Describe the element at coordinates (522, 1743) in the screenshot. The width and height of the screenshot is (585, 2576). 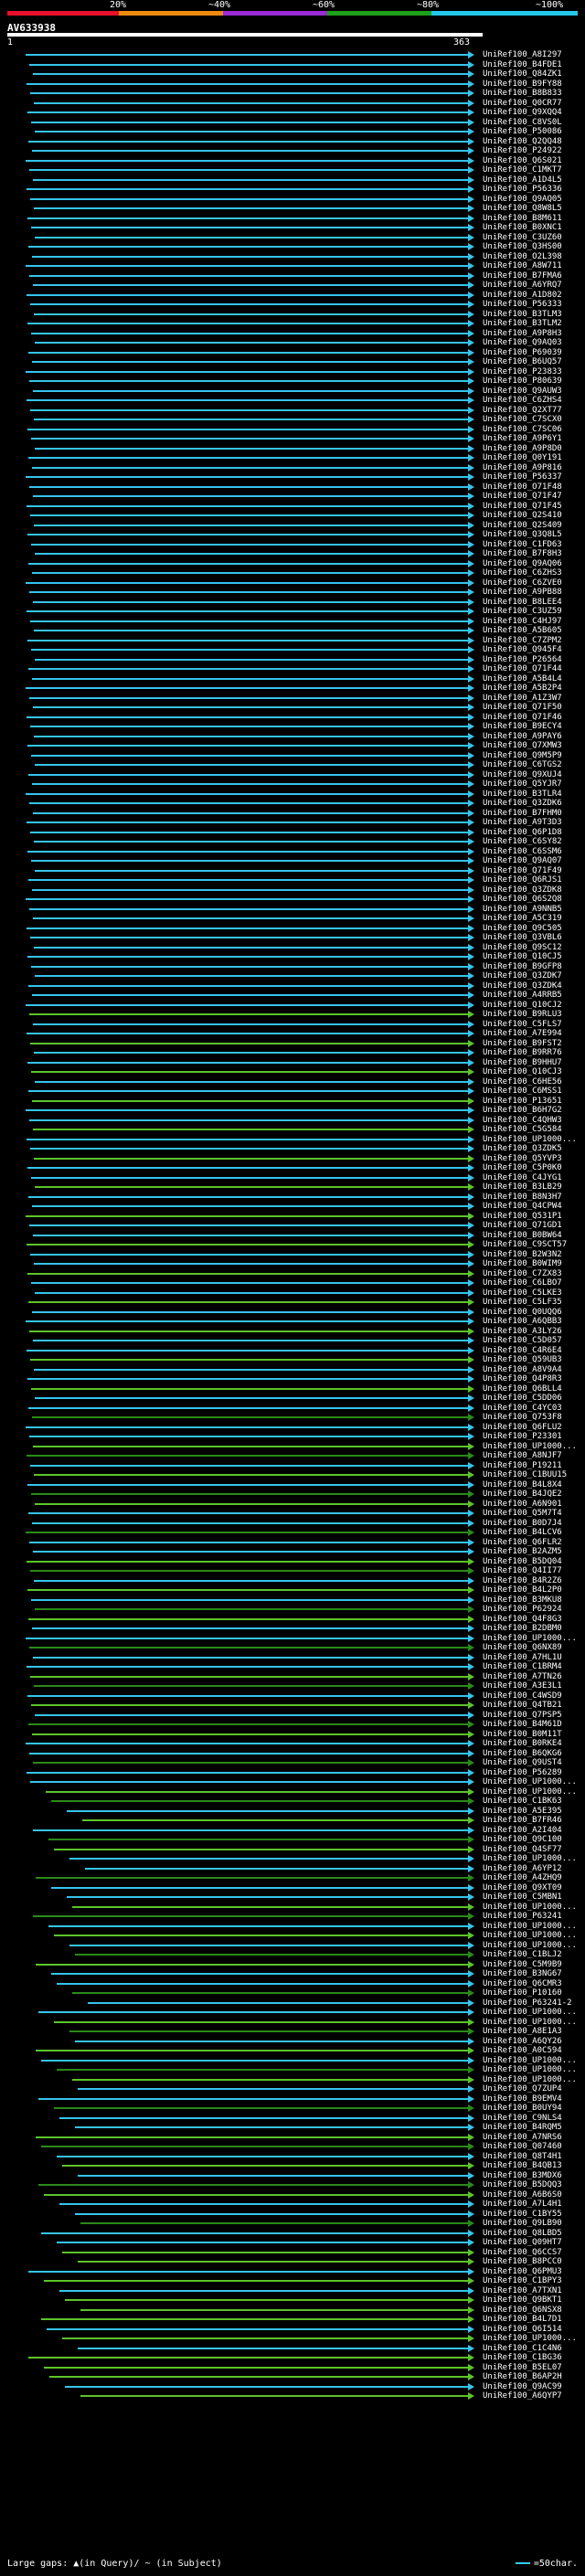
I see `hit-label: UniRef100_B0RKE4` at that location.